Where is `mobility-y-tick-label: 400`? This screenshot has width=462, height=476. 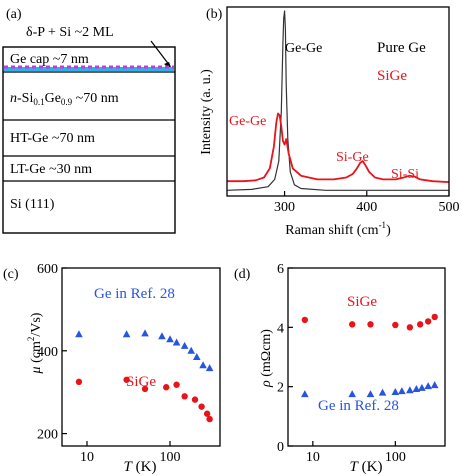 mobility-y-tick-label: 400 is located at coordinates (47, 352).